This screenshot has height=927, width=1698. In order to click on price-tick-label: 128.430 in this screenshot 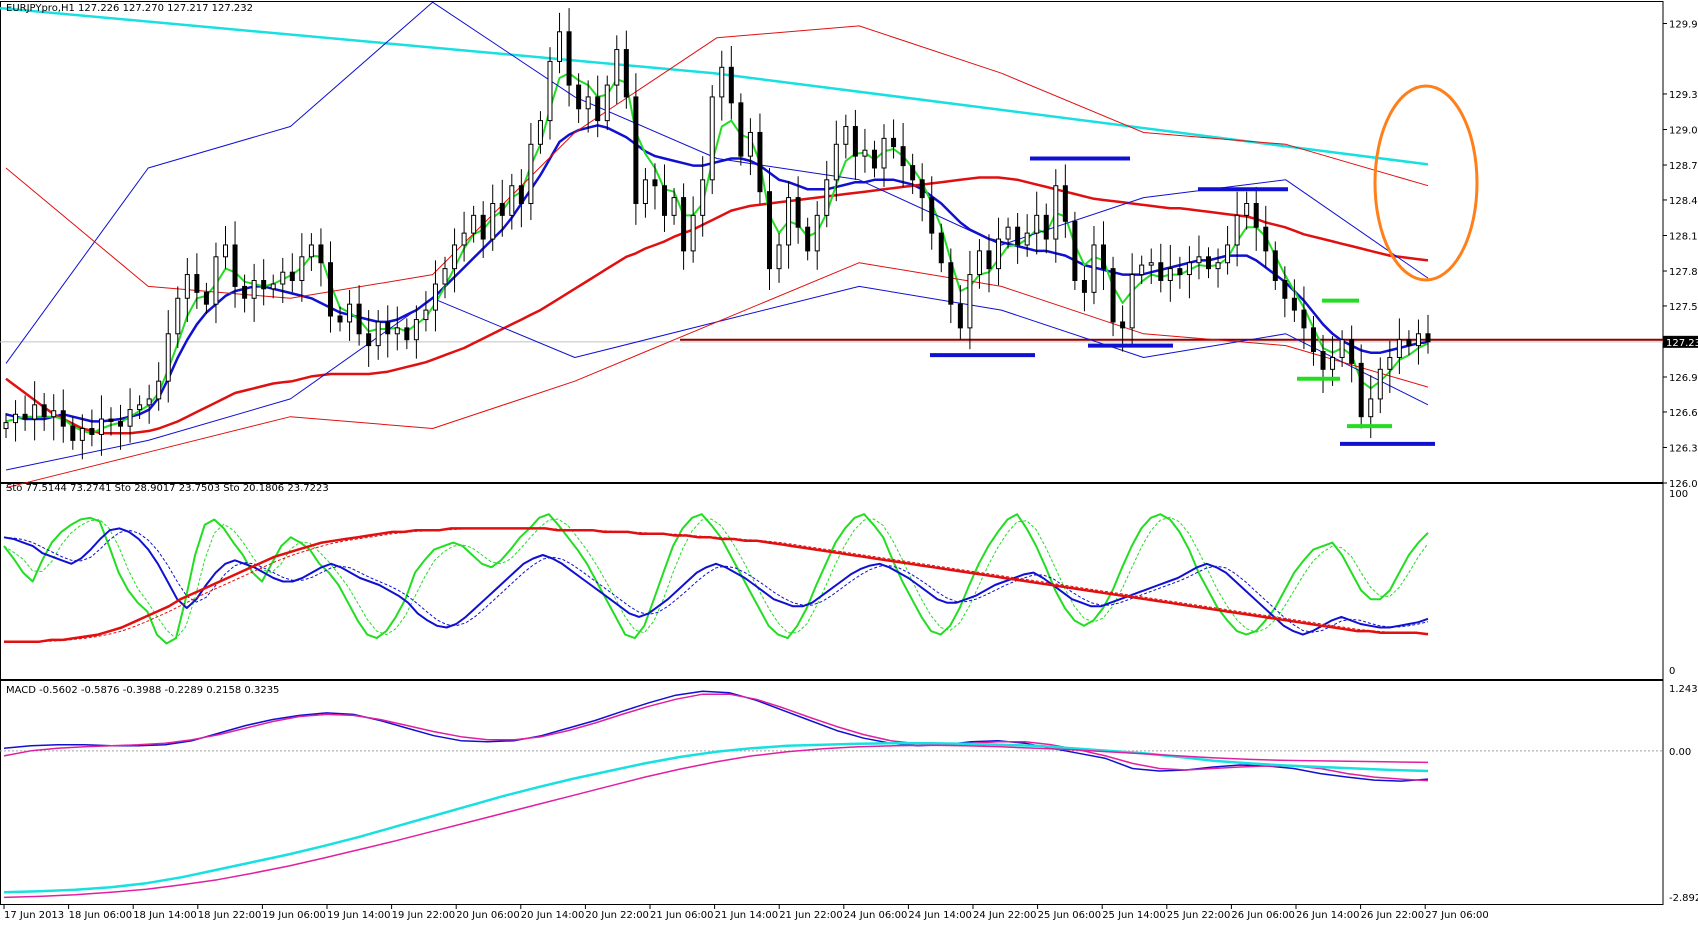, I will do `click(1683, 201)`.